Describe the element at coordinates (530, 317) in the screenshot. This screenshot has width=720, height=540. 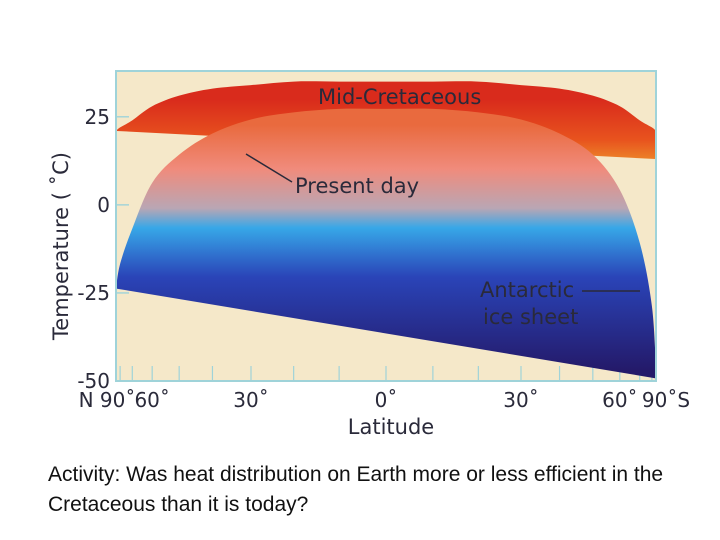
I see `ice-sheet-label: ice sheet` at that location.